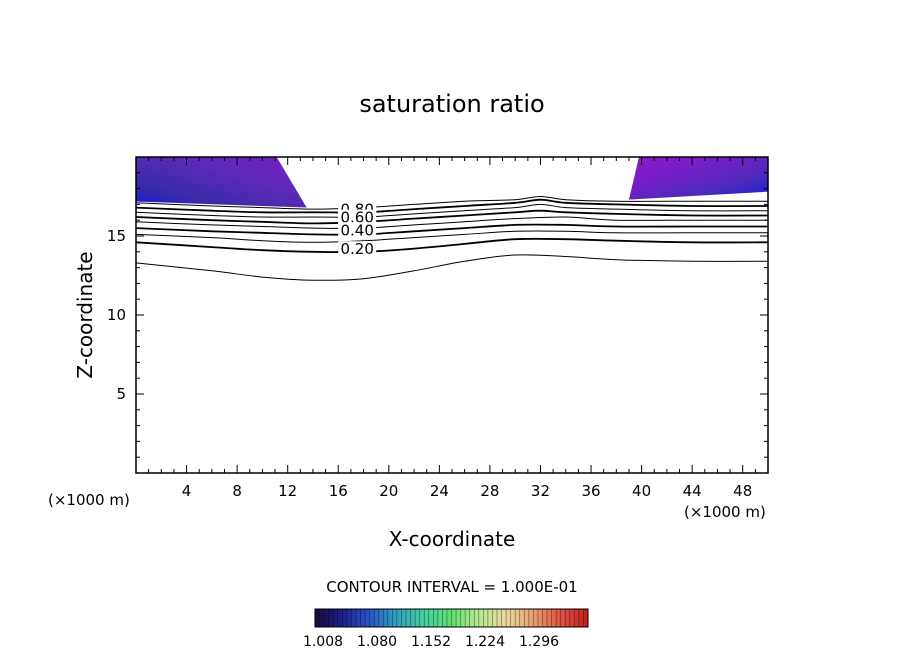  I want to click on x-tick-label: 4, so click(187, 491).